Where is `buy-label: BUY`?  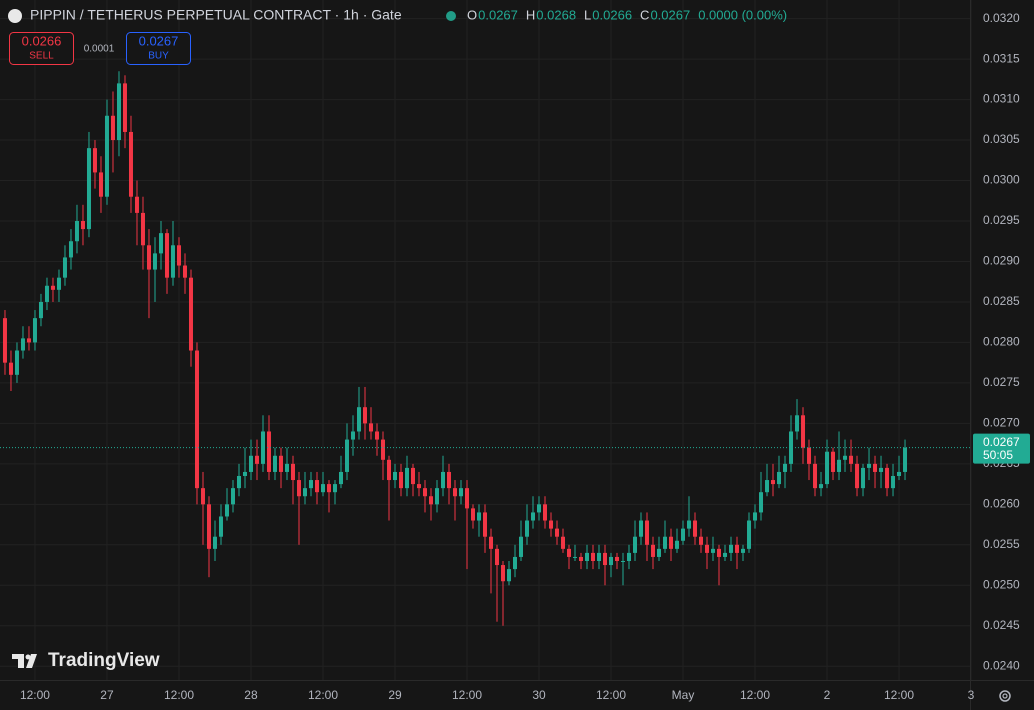
buy-label: BUY is located at coordinates (158, 56).